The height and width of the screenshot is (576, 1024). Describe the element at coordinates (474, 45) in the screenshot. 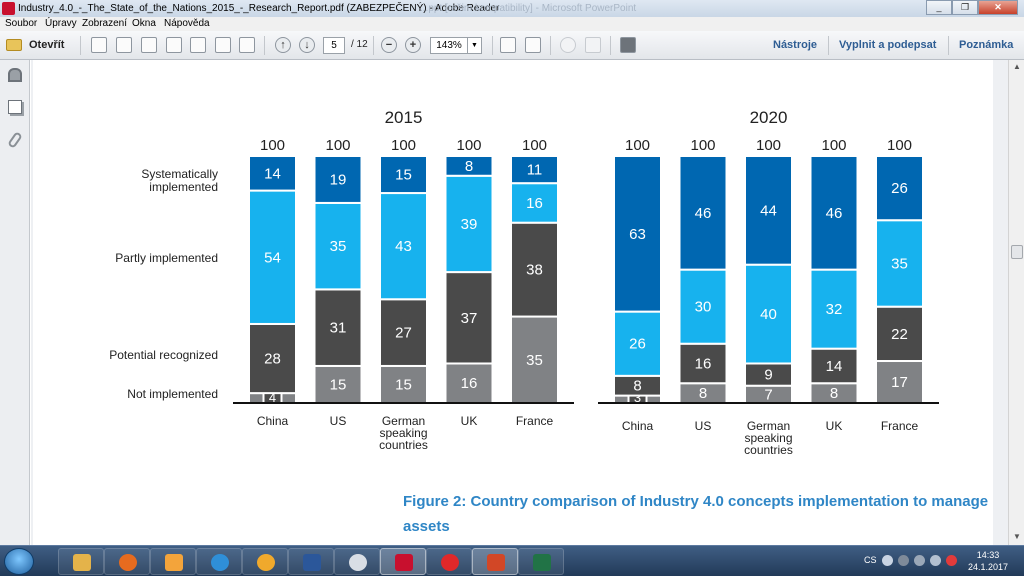

I see `zoom-dropdown-icon: ▼` at that location.